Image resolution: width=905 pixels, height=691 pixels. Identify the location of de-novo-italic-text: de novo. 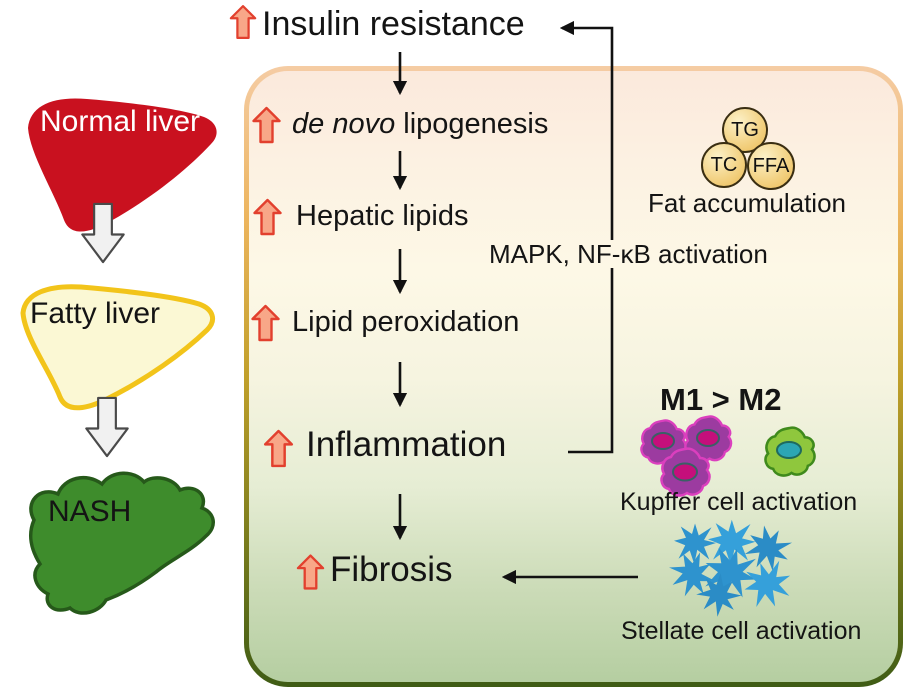
(344, 124).